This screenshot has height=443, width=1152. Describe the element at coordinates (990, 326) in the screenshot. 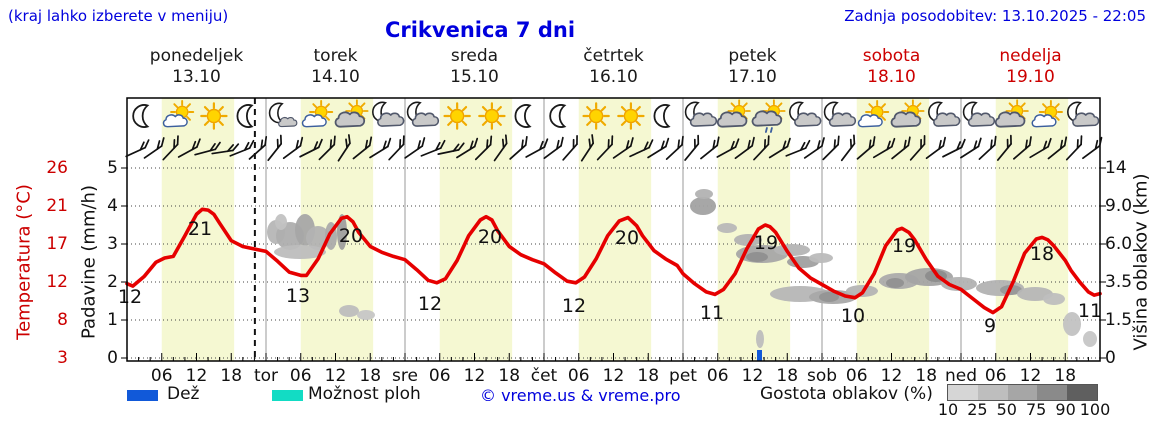

I see `temperature-label: 9` at that location.